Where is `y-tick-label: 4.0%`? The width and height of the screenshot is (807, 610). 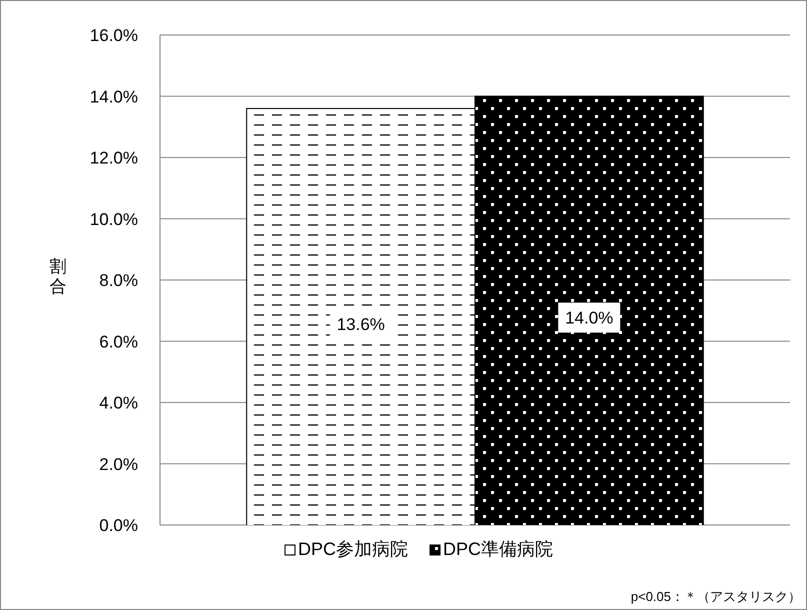
y-tick-label: 4.0% is located at coordinates (118, 403).